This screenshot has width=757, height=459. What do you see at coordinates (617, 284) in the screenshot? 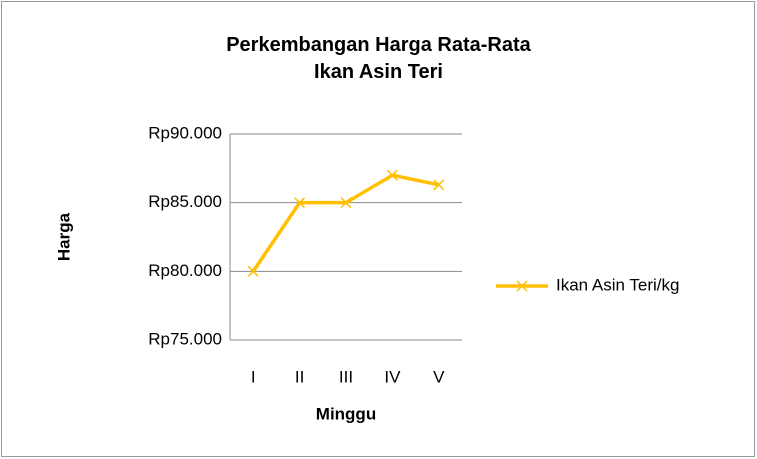
I see `legend-label: Ikan Asin Teri/kg` at bounding box center [617, 284].